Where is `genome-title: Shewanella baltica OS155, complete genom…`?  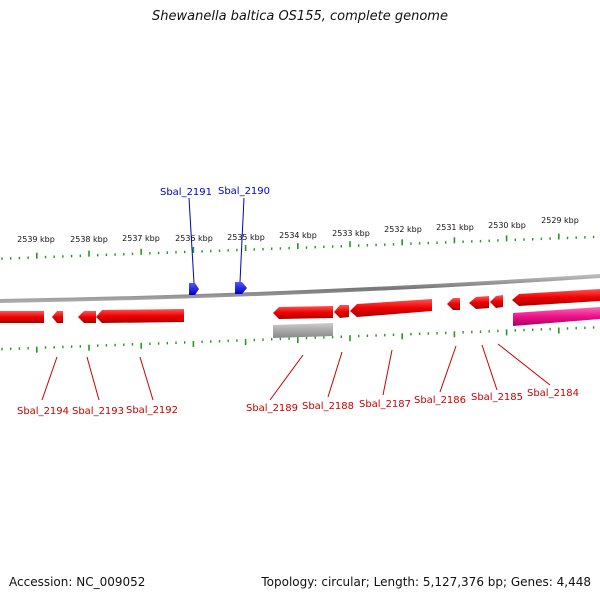
genome-title: Shewanella baltica OS155, complete genom… is located at coordinates (300, 16).